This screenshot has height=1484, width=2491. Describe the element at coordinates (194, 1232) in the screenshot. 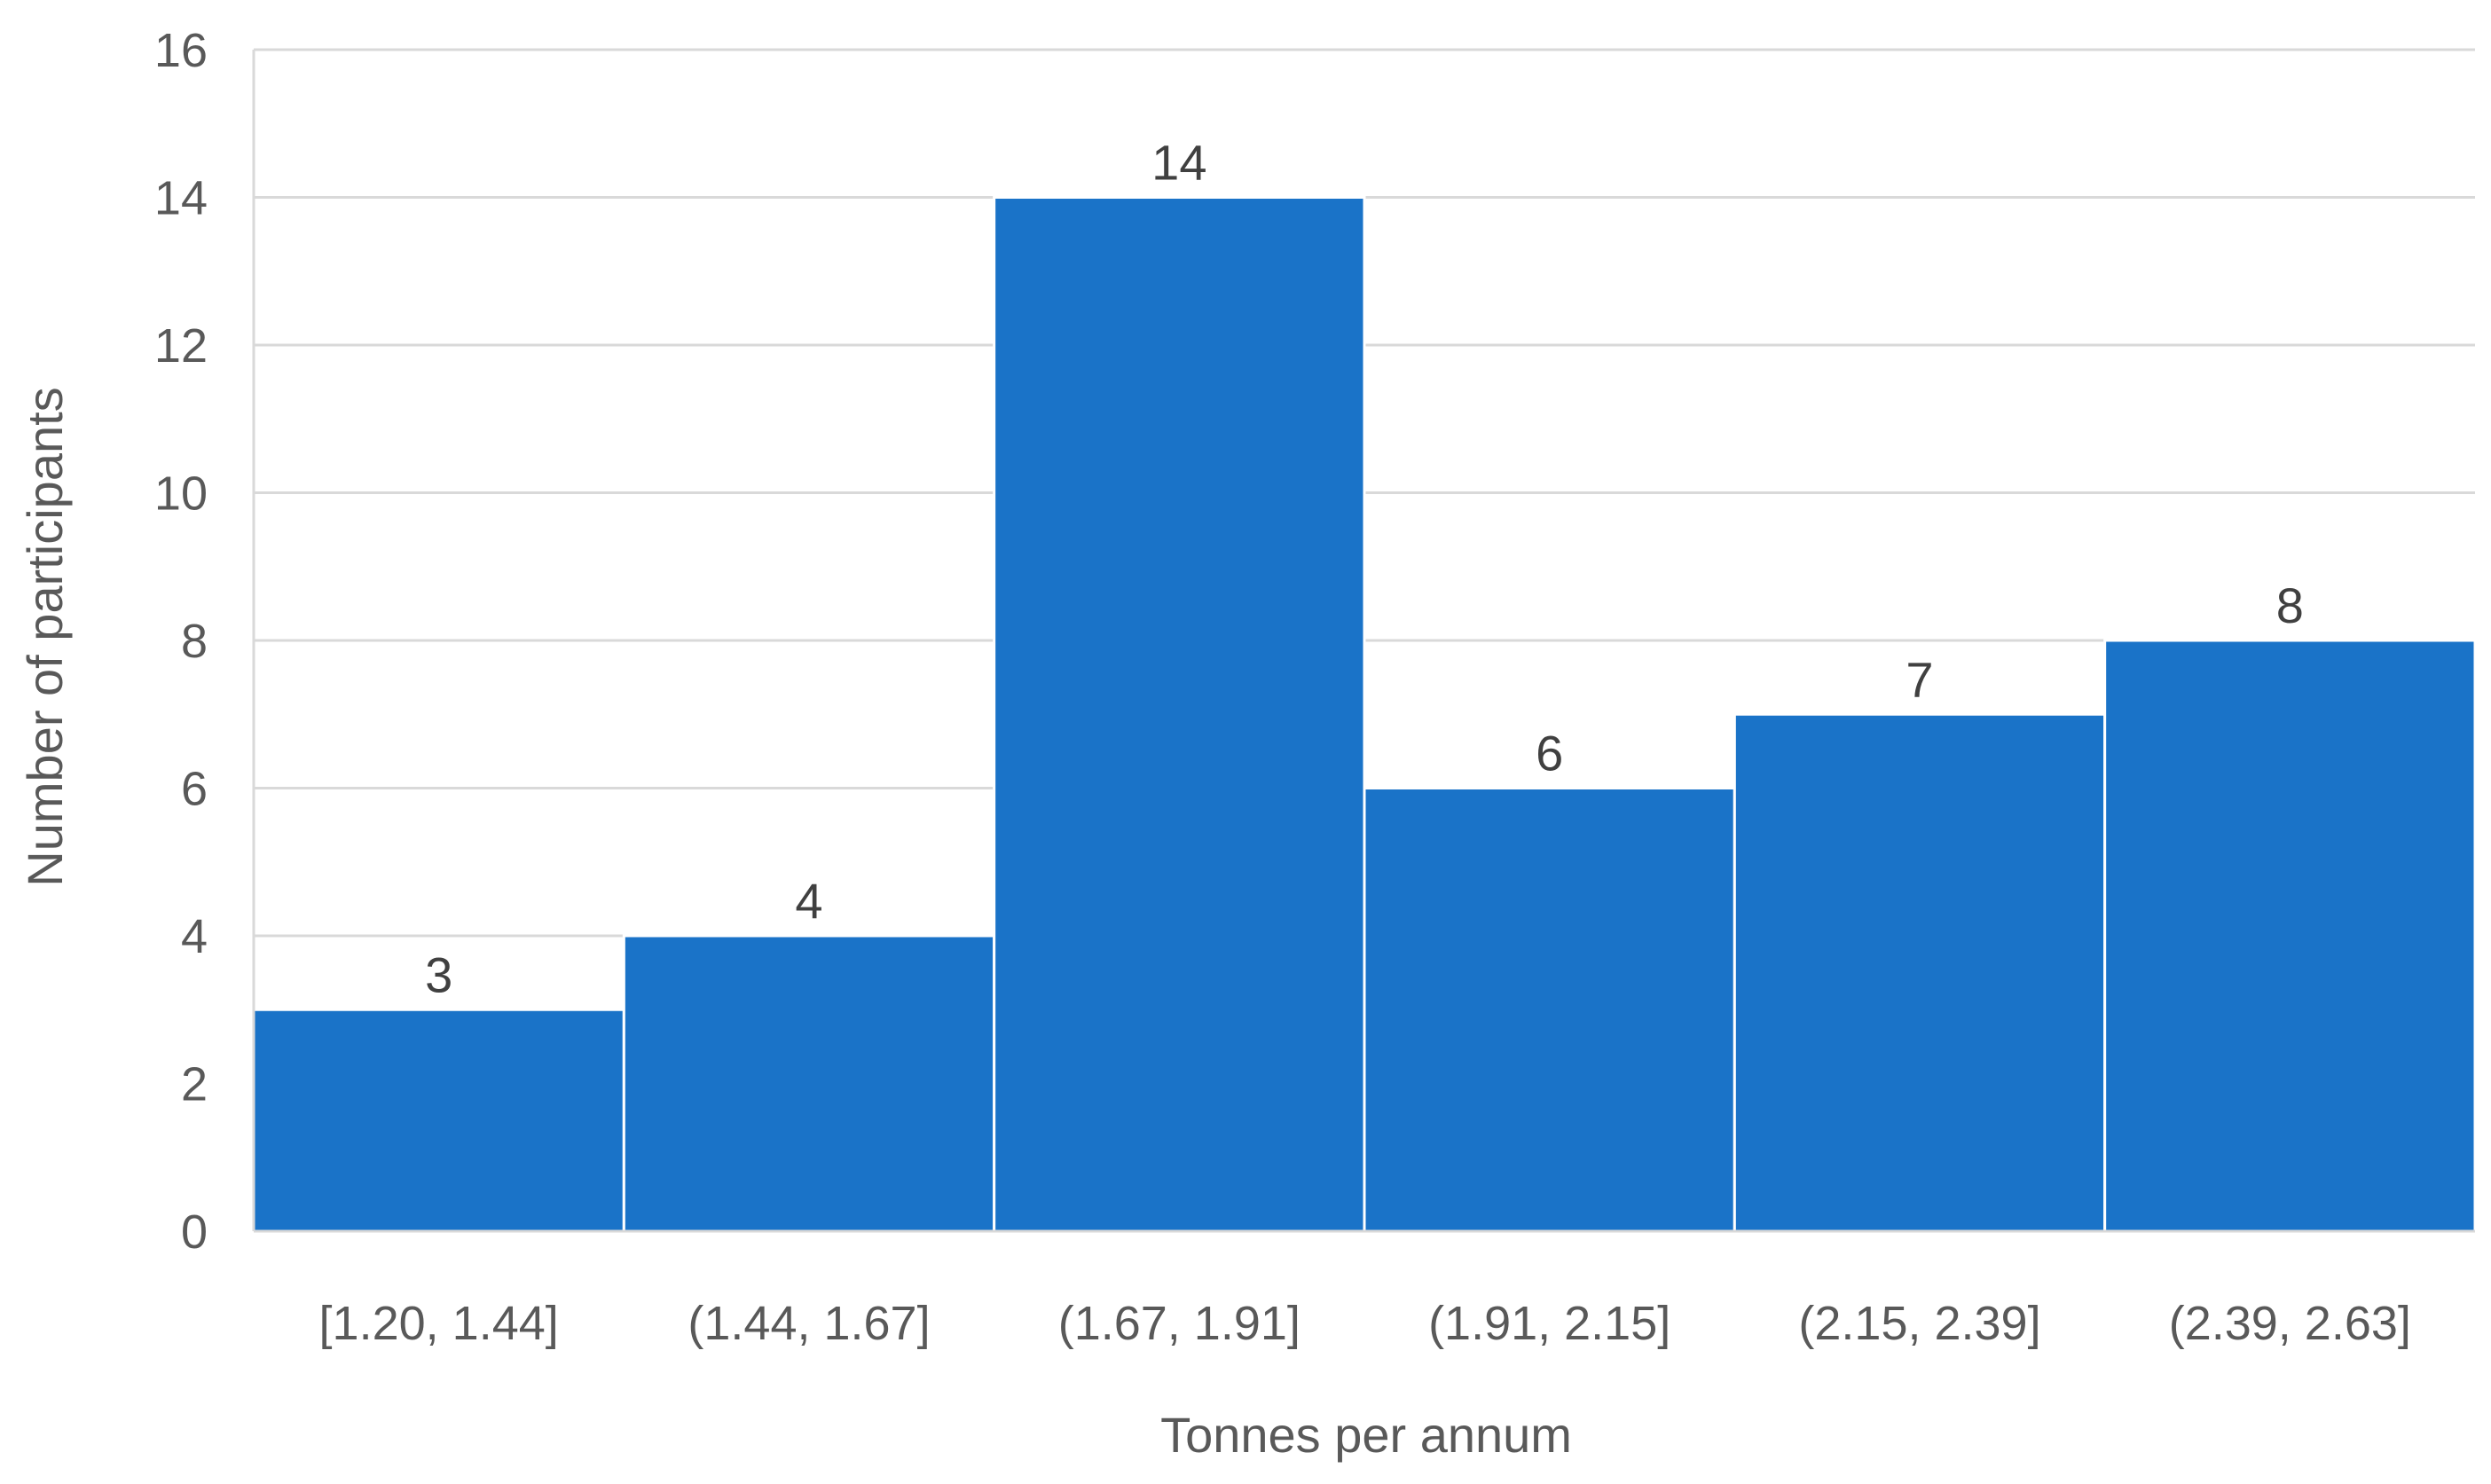

I see `y-tick-label: 0` at that location.